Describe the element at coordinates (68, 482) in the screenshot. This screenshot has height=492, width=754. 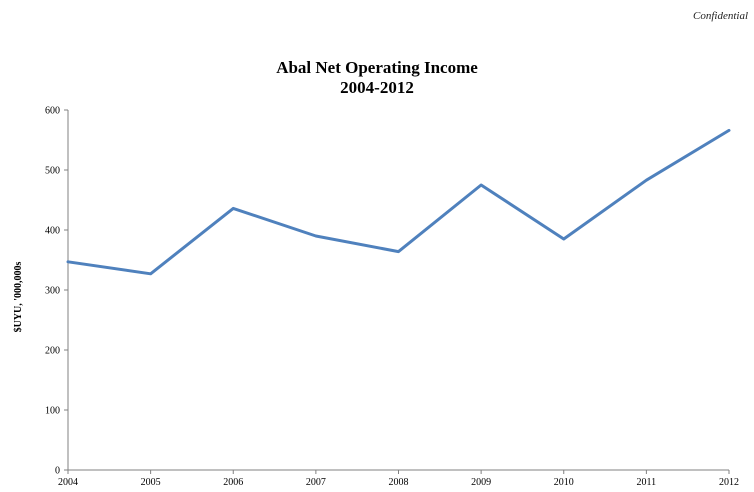
I see `x-tick-label: 2004` at that location.